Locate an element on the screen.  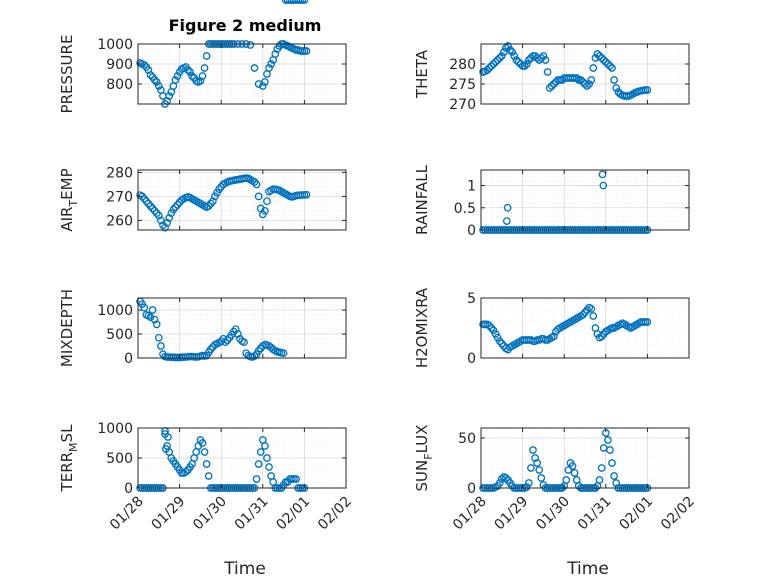
subplot-theta: 270 275 280 THETA is located at coordinates (551, 77).